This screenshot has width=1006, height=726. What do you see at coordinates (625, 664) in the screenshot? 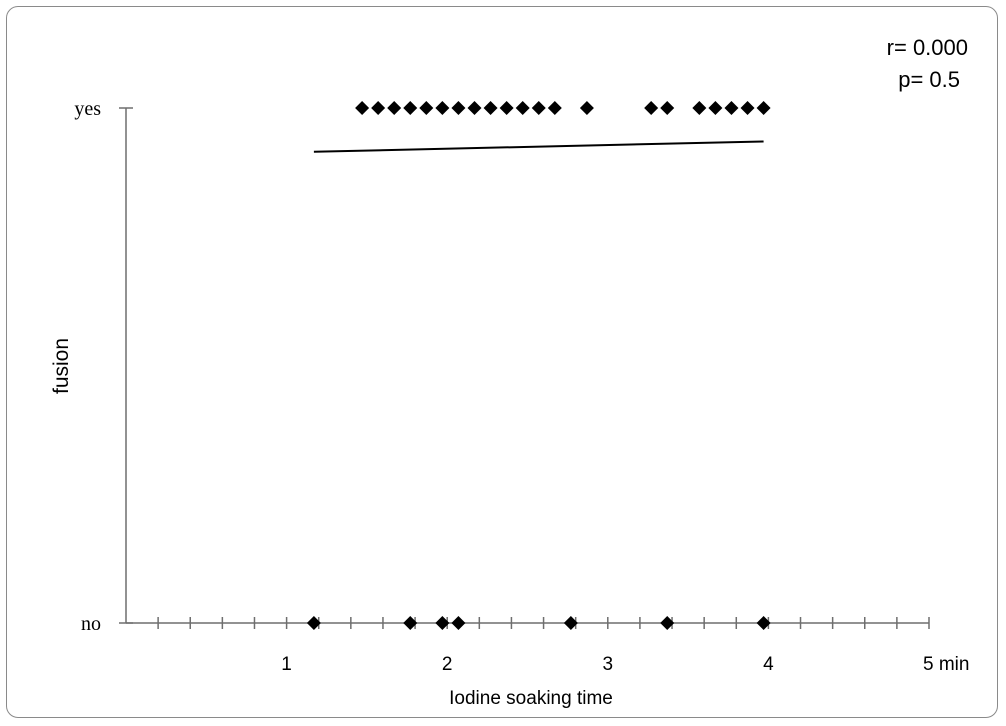
I see `x-tick-labels: 1 2 3 4 5 min` at bounding box center [625, 664].